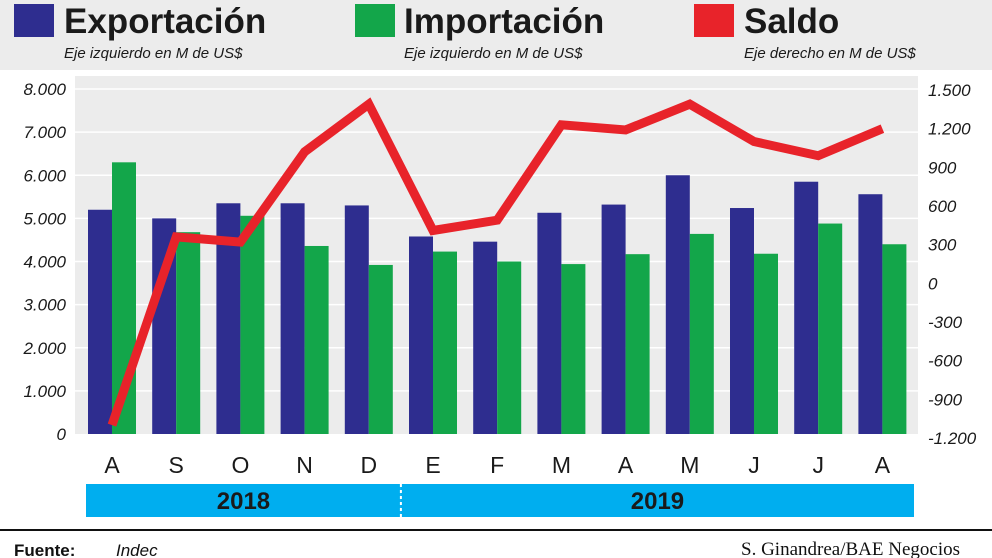  I want to click on exportacion-swatch, so click(34, 20).